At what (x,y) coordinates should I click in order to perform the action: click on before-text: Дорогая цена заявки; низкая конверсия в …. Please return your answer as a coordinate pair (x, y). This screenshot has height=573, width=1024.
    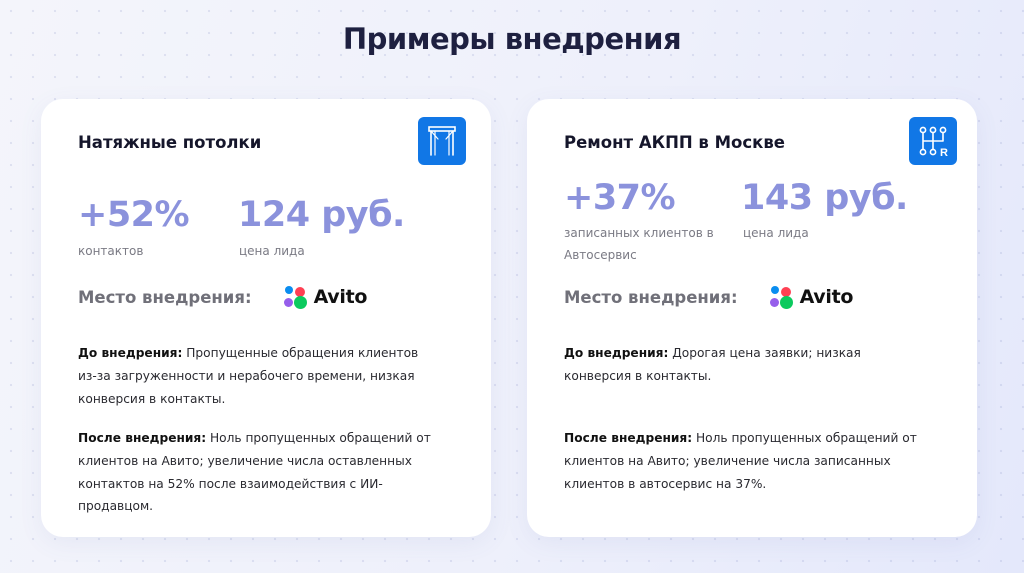
    Looking at the image, I should click on (712, 364).